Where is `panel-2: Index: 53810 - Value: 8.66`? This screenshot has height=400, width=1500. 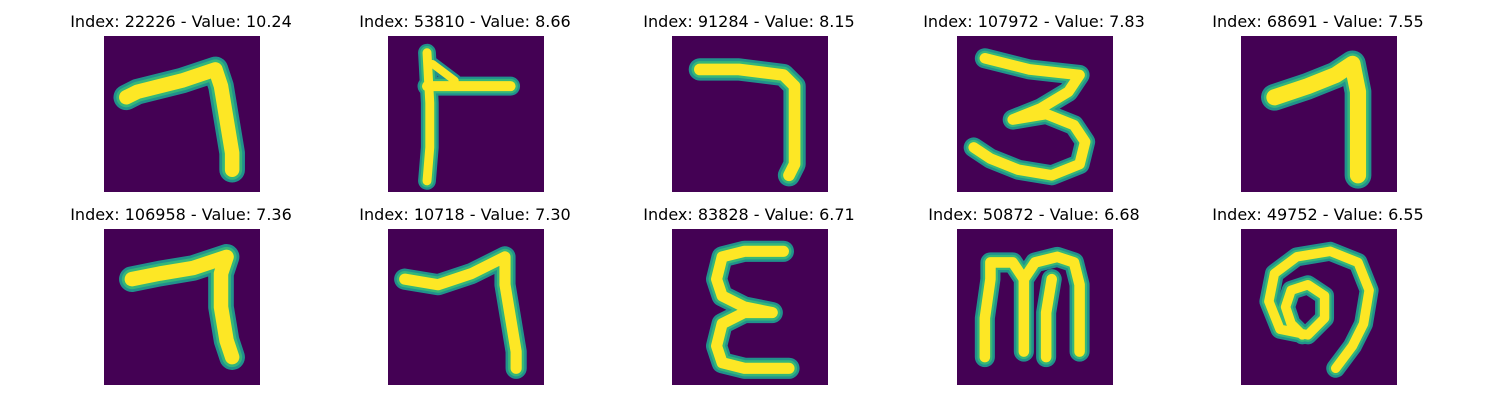
panel-2: Index: 53810 - Value: 8.66 is located at coordinates (465, 106).